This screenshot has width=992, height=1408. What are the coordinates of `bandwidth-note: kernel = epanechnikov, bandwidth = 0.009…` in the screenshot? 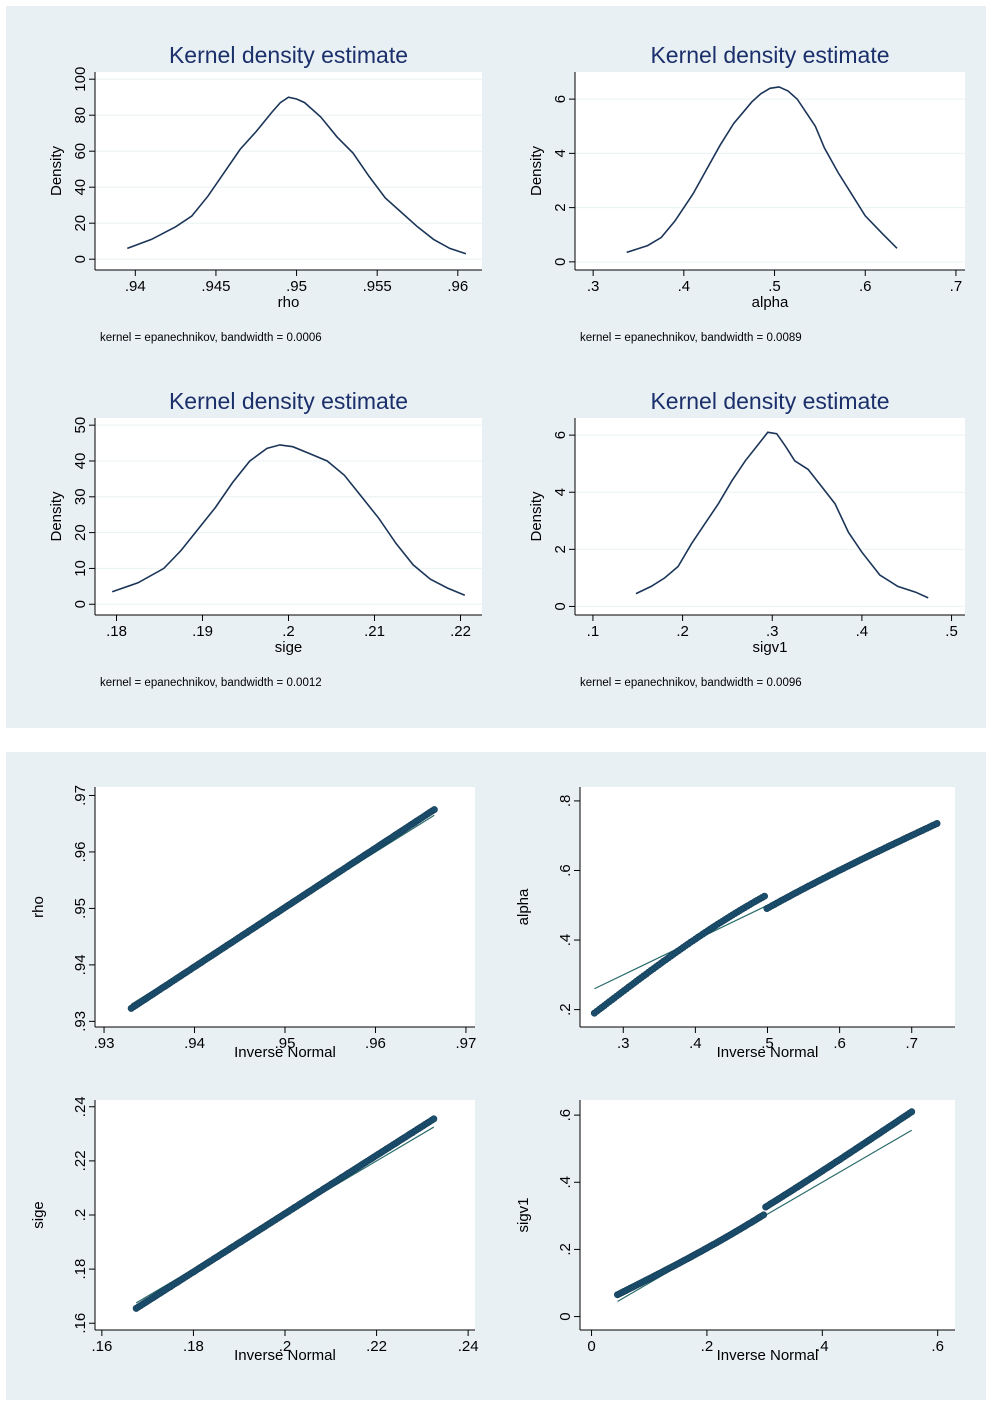 It's located at (691, 683).